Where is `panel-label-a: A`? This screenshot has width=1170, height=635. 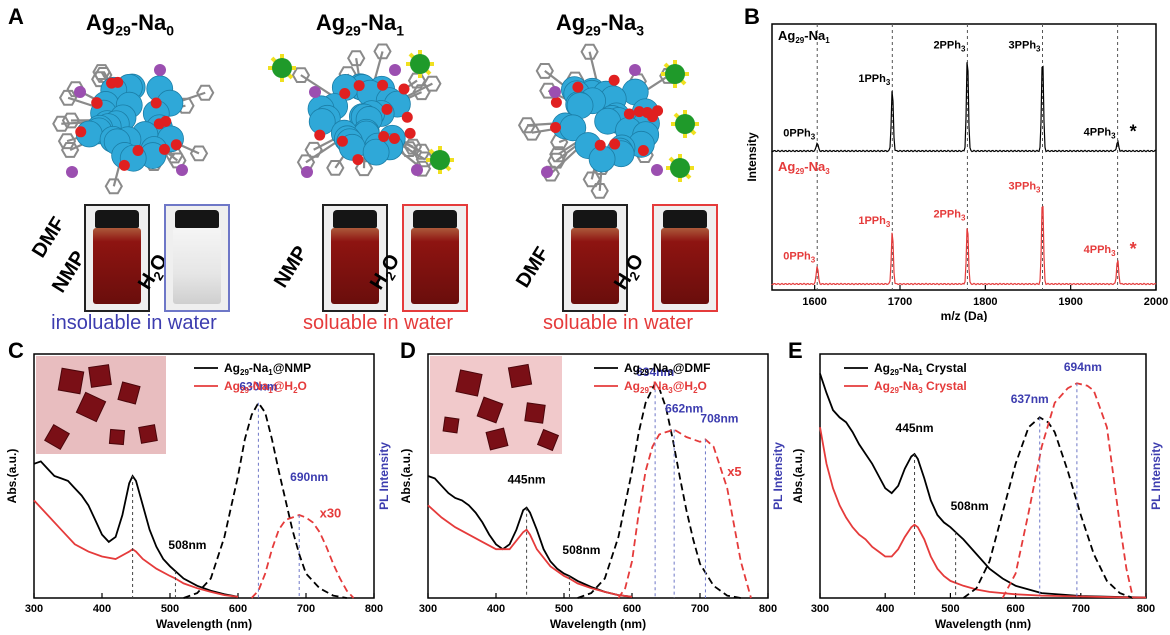
panel-label-a: A is located at coordinates (16, 16).